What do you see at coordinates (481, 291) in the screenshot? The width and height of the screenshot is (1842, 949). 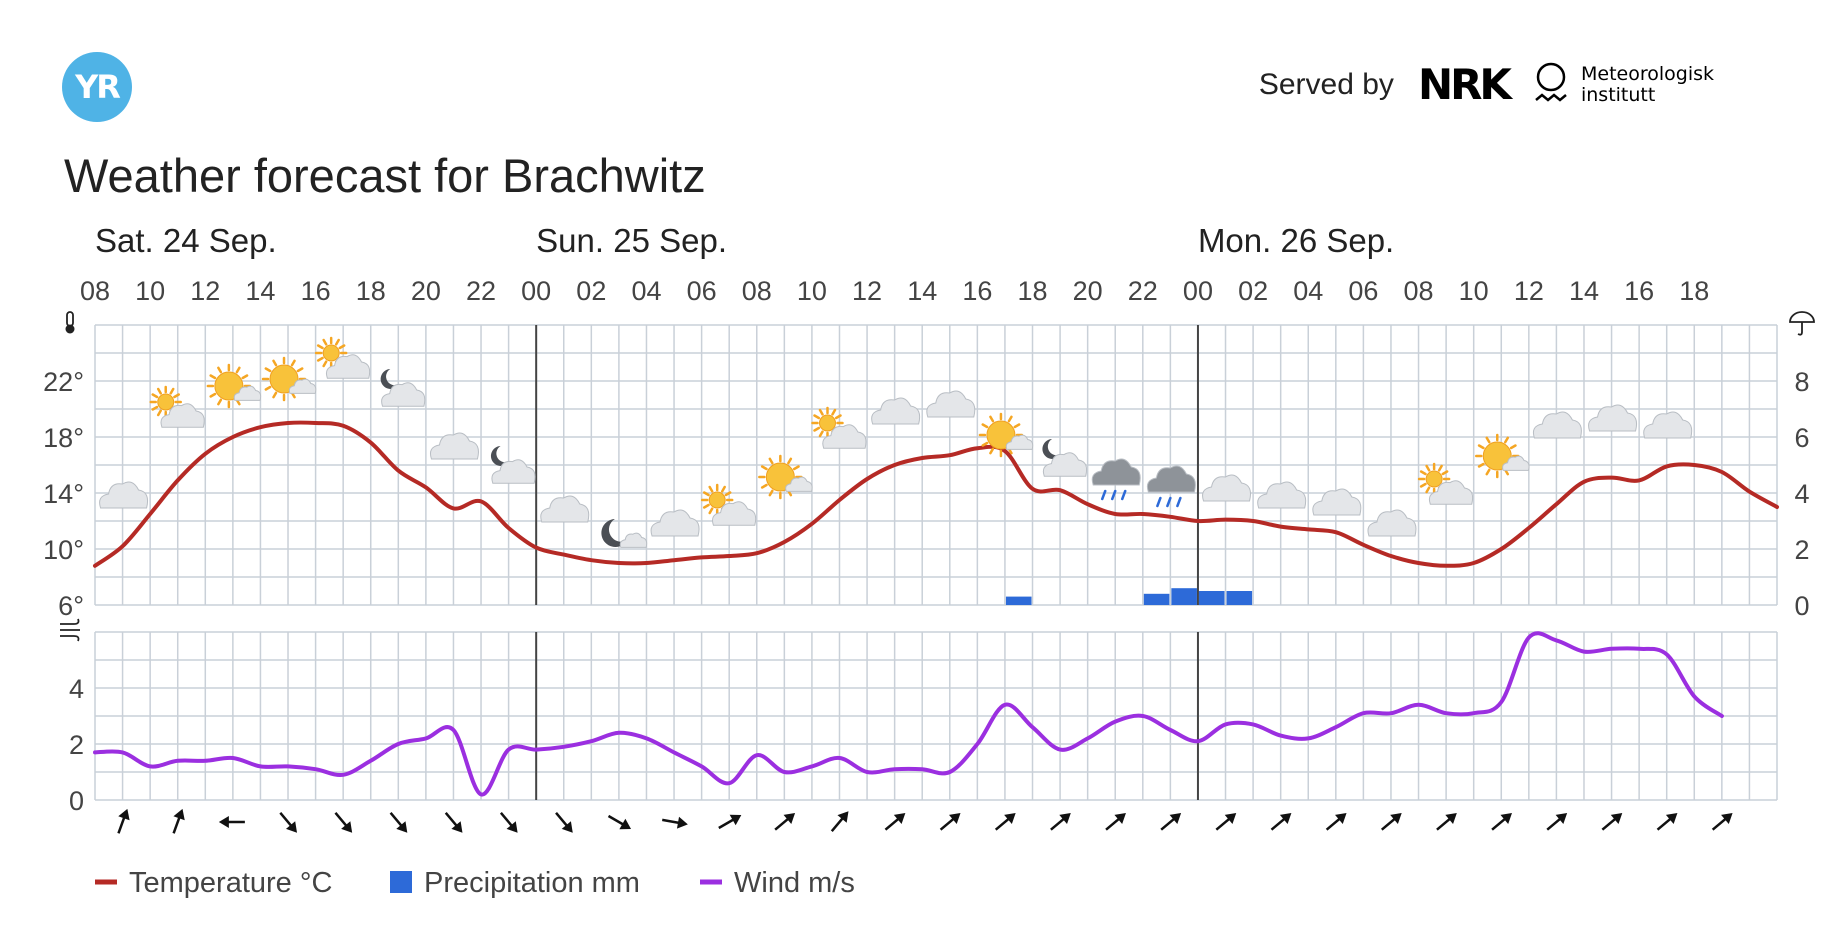 I see `hour-tick-label: 22` at bounding box center [481, 291].